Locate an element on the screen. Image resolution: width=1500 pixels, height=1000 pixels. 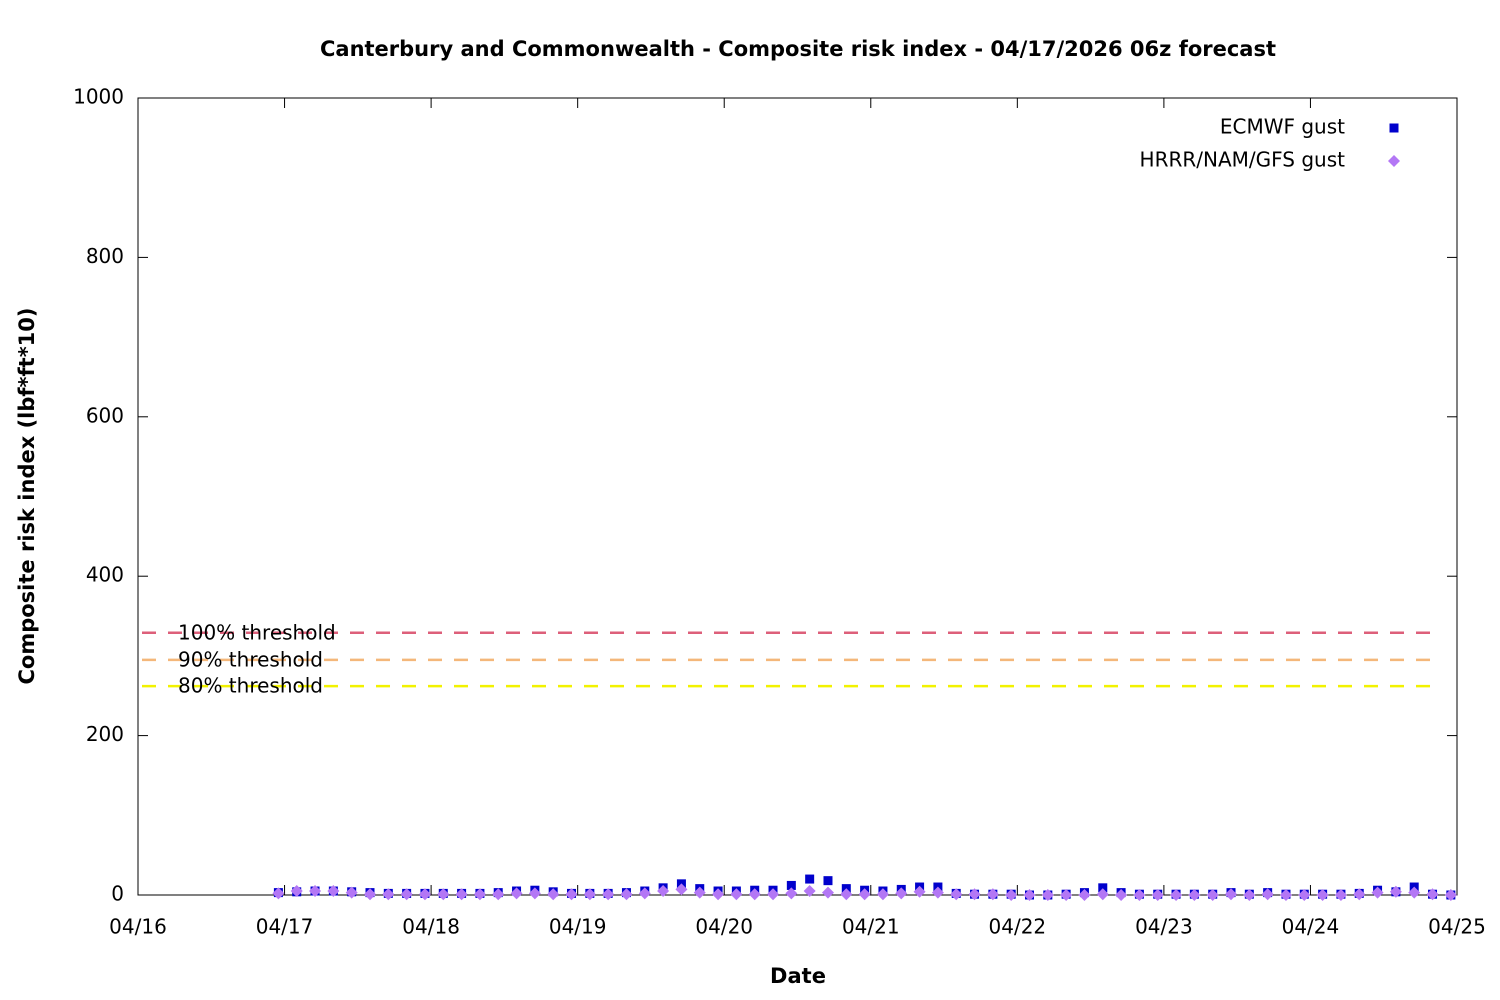
x-tick-label: 04/24 is located at coordinates (1311, 927).